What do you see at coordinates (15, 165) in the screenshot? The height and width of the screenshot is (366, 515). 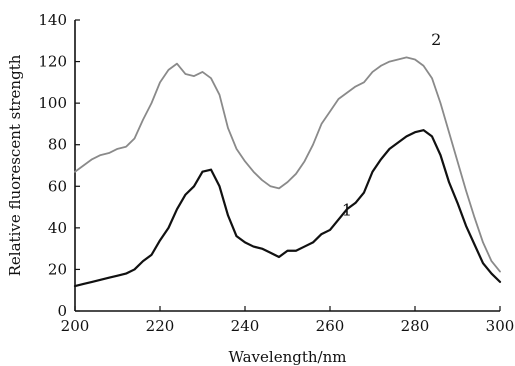 I see `y-axis-title: Relative fluorescent strength` at bounding box center [15, 165].